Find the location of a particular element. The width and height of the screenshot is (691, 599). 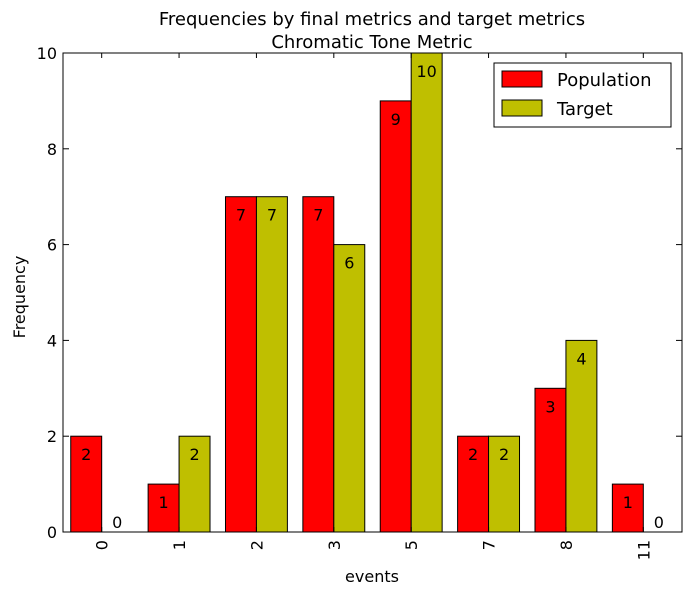

legend-swatch-target is located at coordinates (522, 108).